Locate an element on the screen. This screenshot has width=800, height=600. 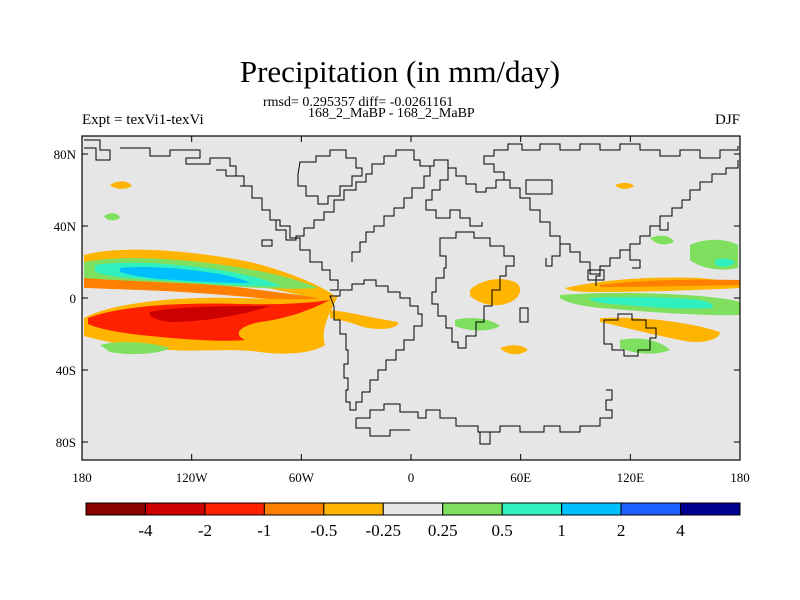
colorbar-label: 0.5 is located at coordinates (502, 530).